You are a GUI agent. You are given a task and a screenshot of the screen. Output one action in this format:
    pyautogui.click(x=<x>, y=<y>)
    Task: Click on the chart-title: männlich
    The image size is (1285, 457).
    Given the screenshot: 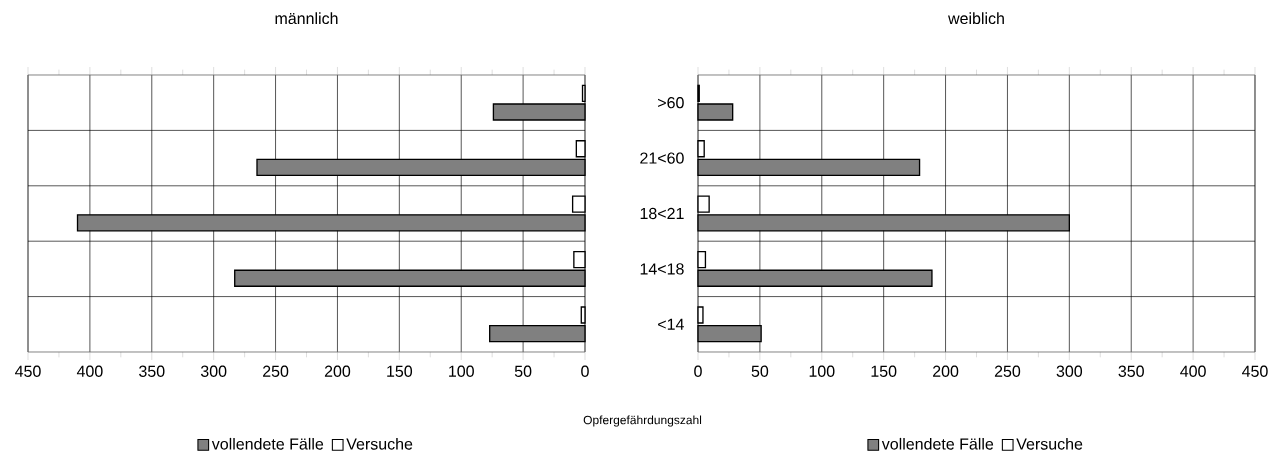 What is the action you would take?
    pyautogui.click(x=306, y=18)
    